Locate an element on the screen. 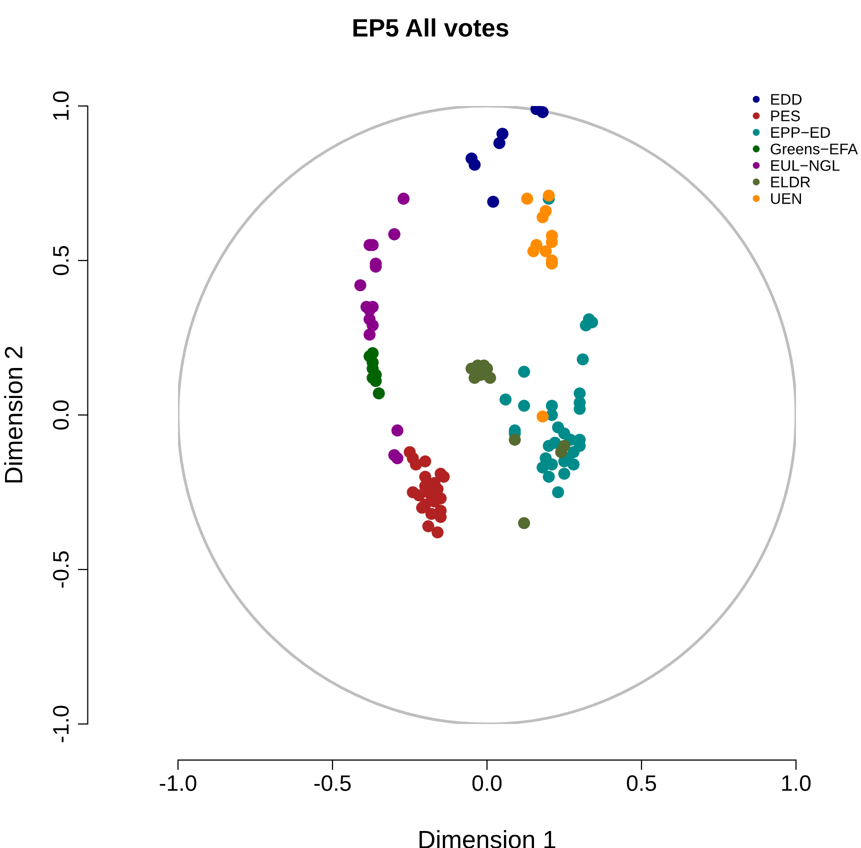 Image resolution: width=861 pixels, height=848 pixels. chart-title: EP5 All votes is located at coordinates (430, 27).